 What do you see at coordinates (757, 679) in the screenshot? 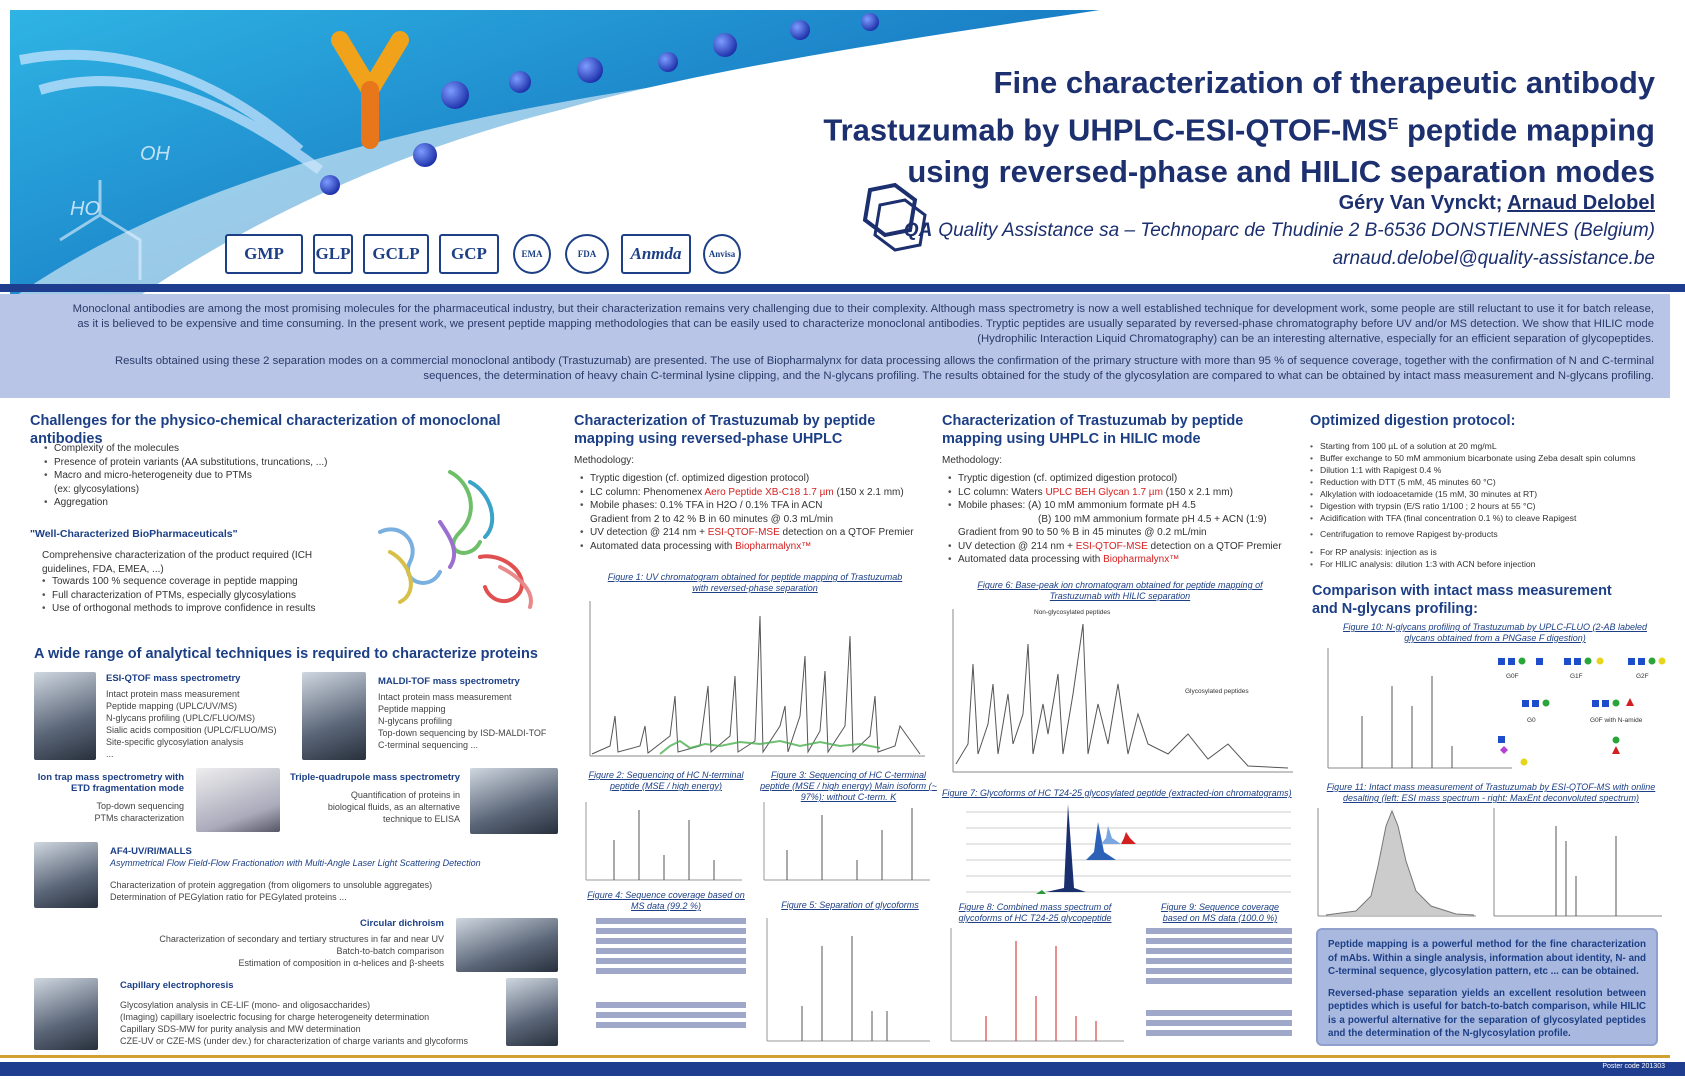
I see `figure-1-chromatogram` at bounding box center [757, 679].